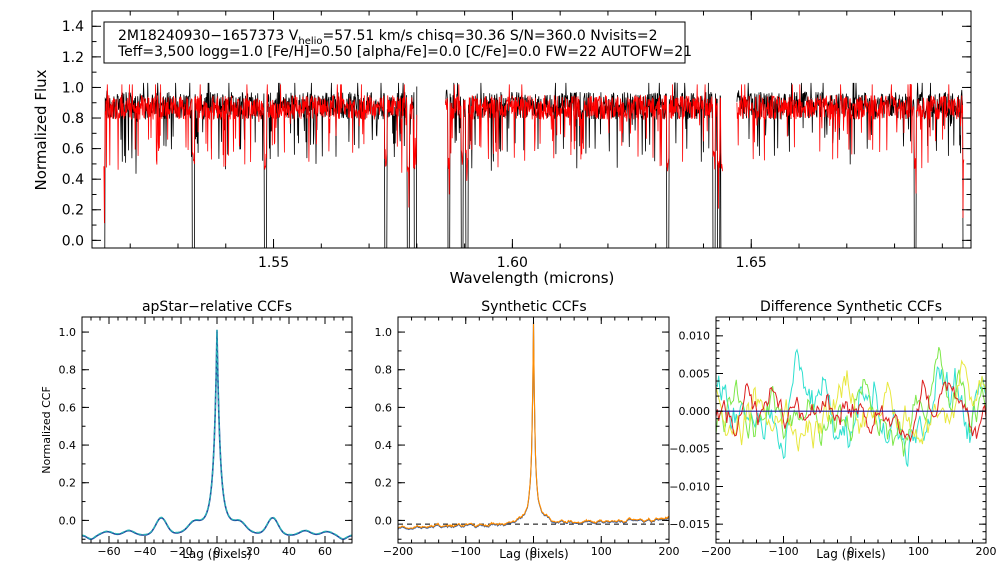 The image size is (1008, 576). I want to click on y-tick-label: 0.000, so click(695, 411).